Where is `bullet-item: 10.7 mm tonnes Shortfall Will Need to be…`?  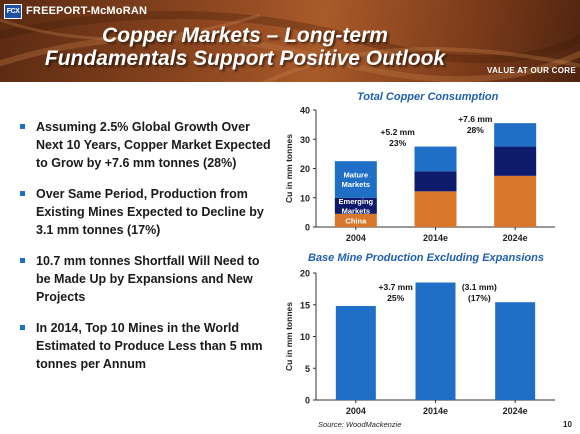 bullet-item: 10.7 mm tonnes Shortfall Will Need to be… is located at coordinates (147, 279).